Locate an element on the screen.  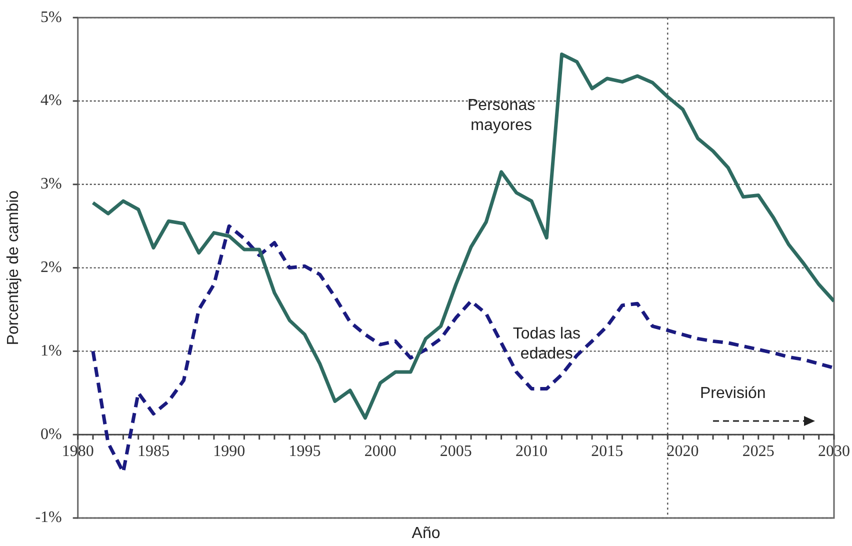
x-tick-label: 2025 is located at coordinates (758, 451).